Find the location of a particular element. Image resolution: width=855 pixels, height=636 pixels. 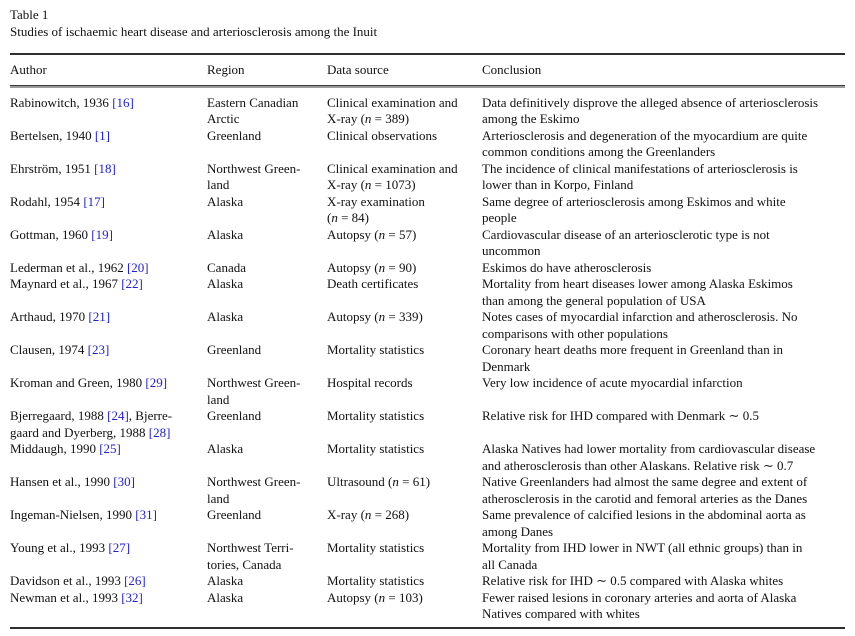

region-cell: Northwest Terri- tories, Canada is located at coordinates (250, 556).